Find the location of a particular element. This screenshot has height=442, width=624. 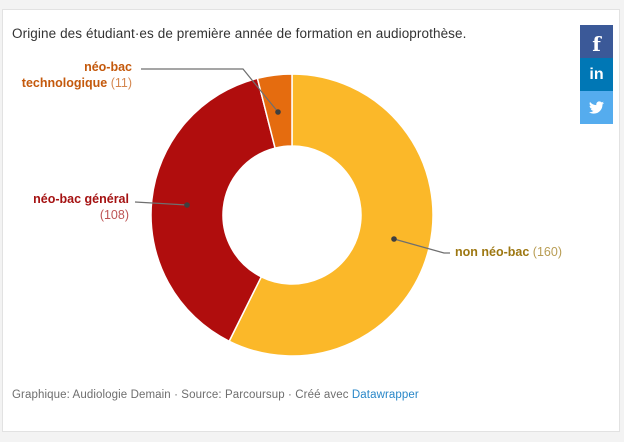

callout-dot-neo-bac-general is located at coordinates (187, 205).